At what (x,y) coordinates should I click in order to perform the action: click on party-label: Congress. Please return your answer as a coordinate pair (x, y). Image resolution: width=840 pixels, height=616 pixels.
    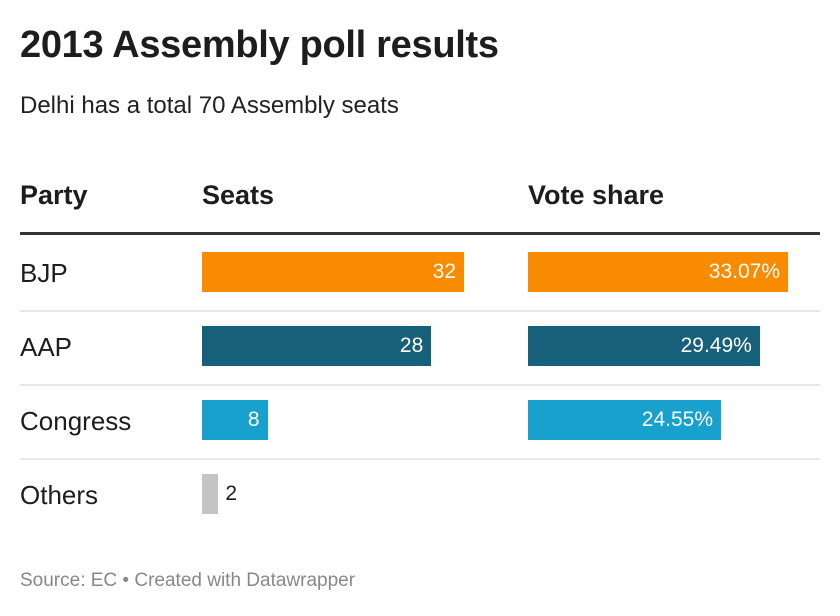
    Looking at the image, I should click on (76, 421).